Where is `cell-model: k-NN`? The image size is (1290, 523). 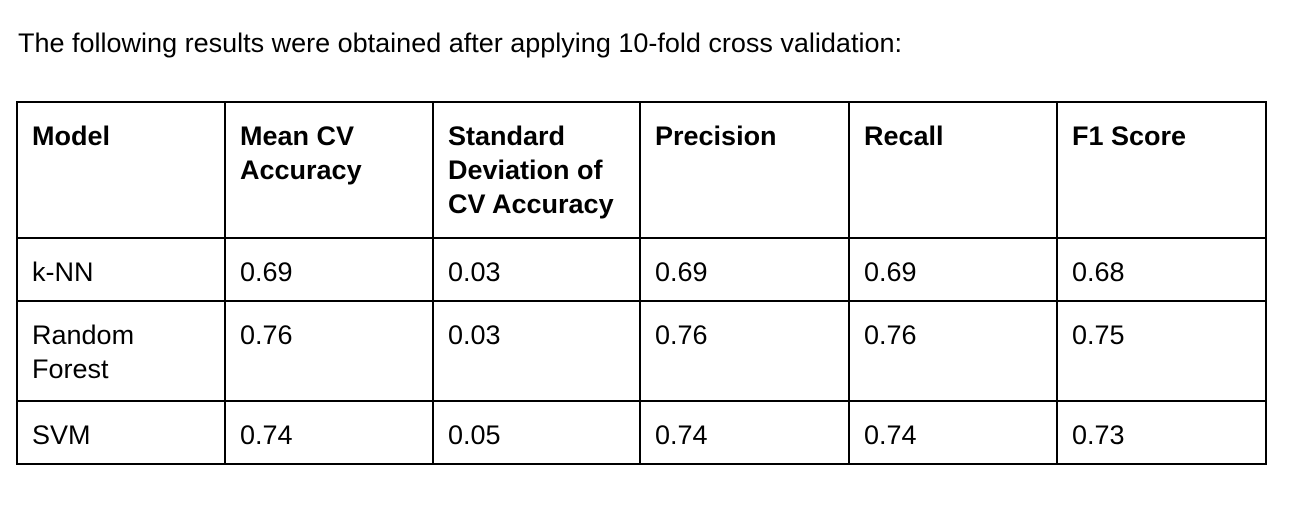 cell-model: k-NN is located at coordinates (121, 269).